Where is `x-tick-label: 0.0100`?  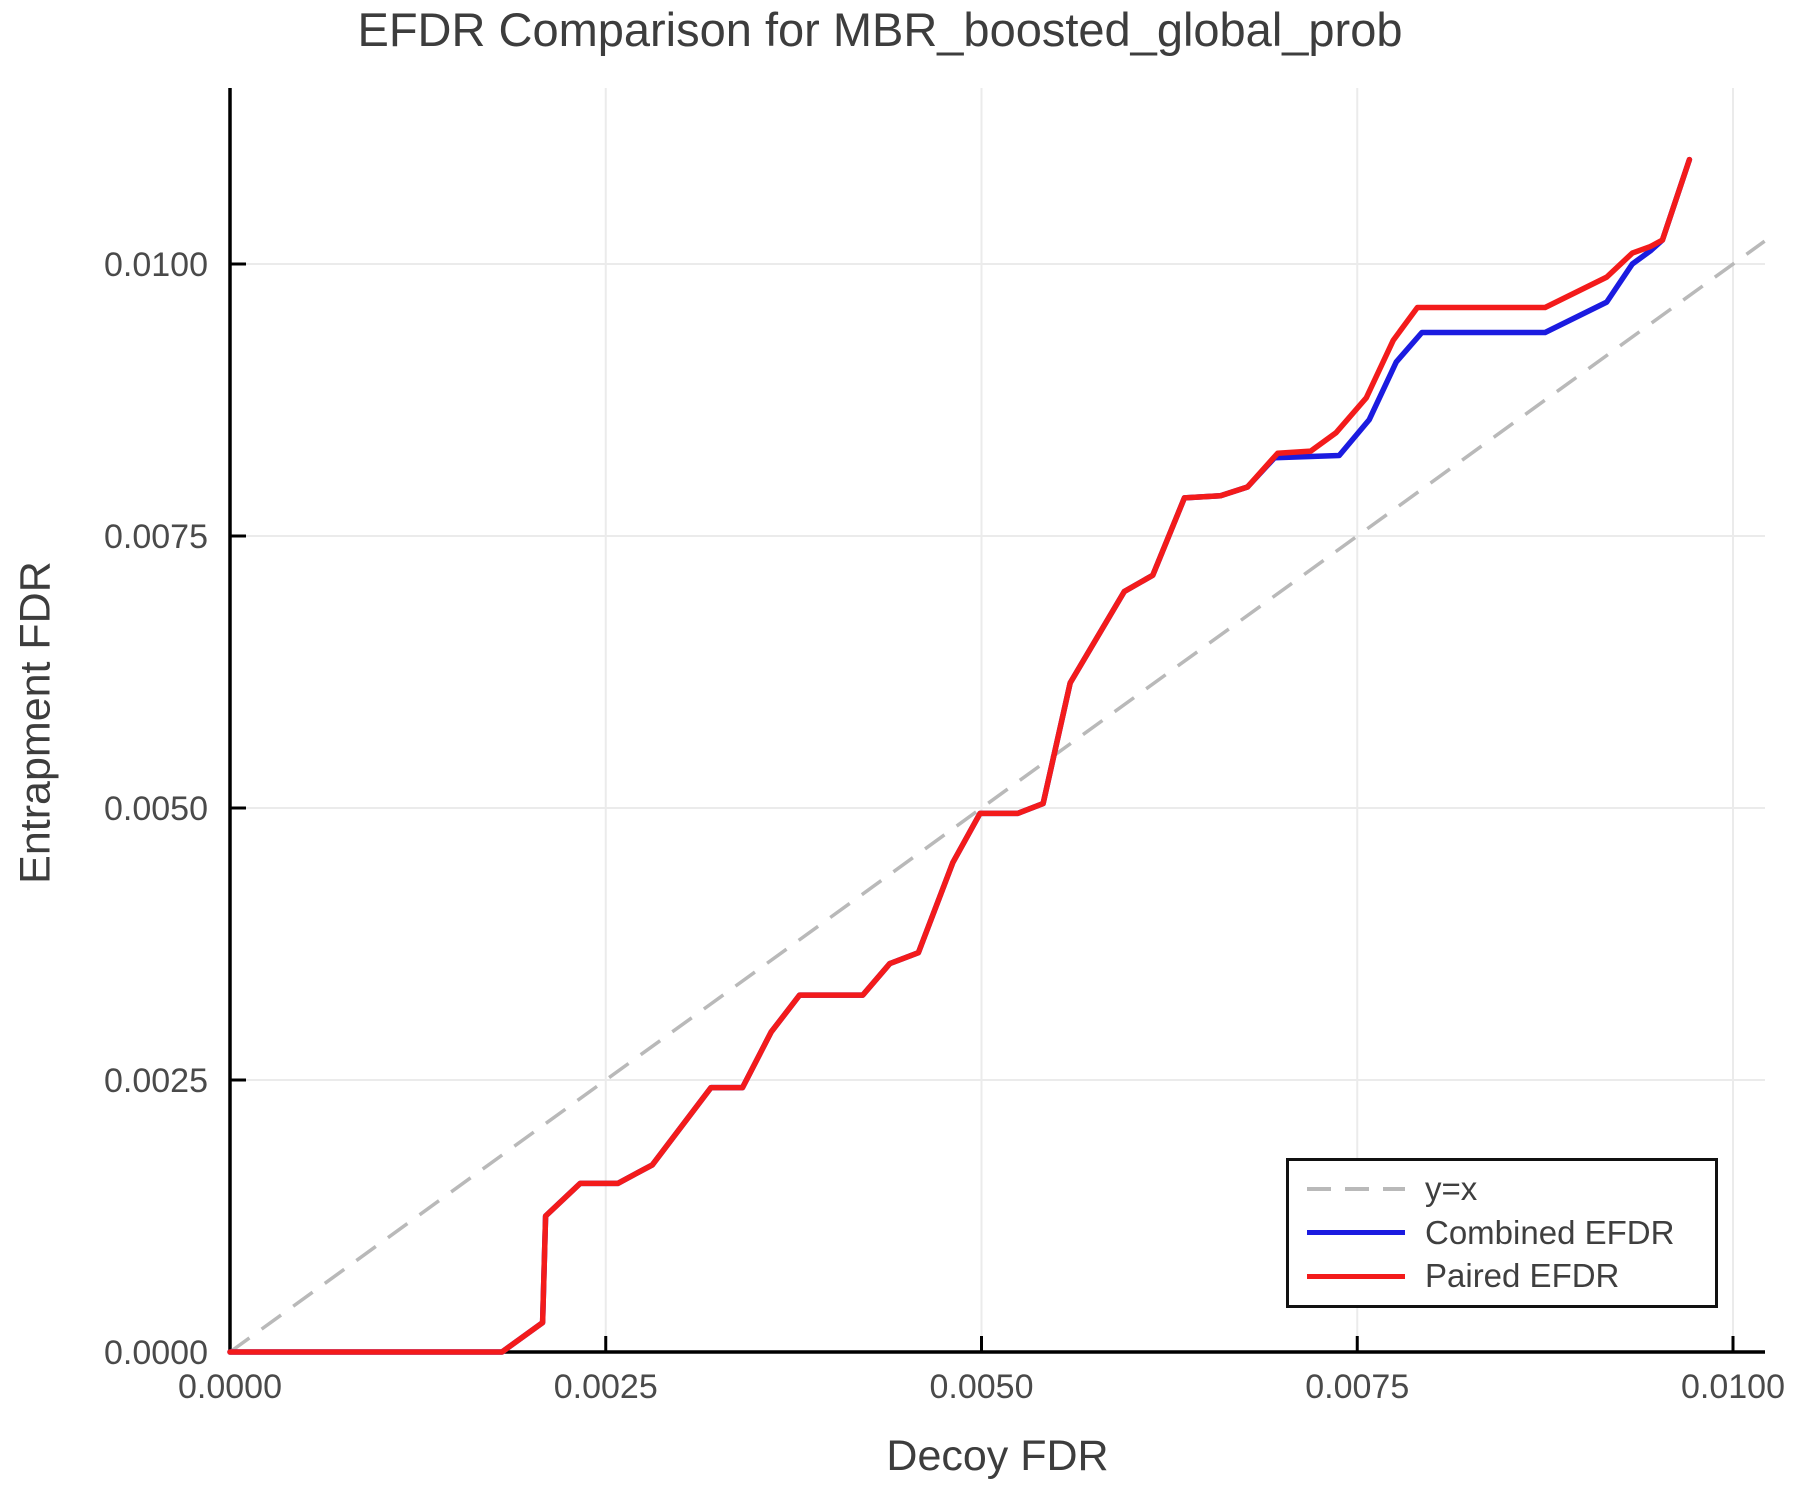
x-tick-label: 0.0100 is located at coordinates (1733, 1387).